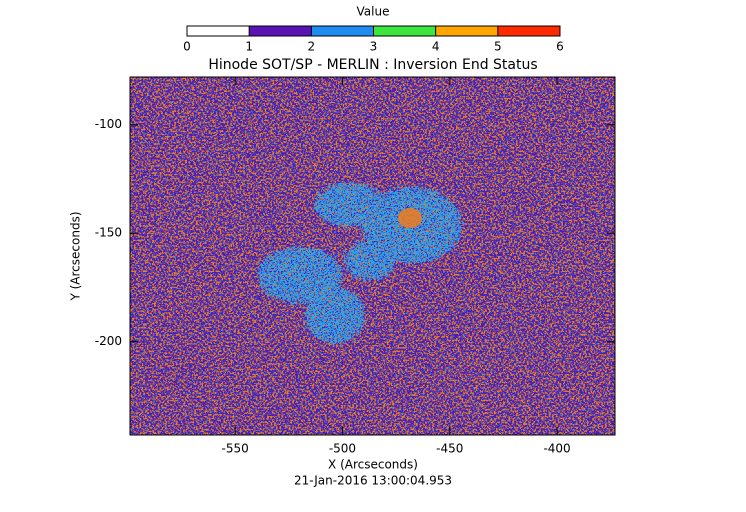 The height and width of the screenshot is (512, 746). What do you see at coordinates (76, 256) in the screenshot?
I see `y-axis-label: Y (Arcseconds)` at bounding box center [76, 256].